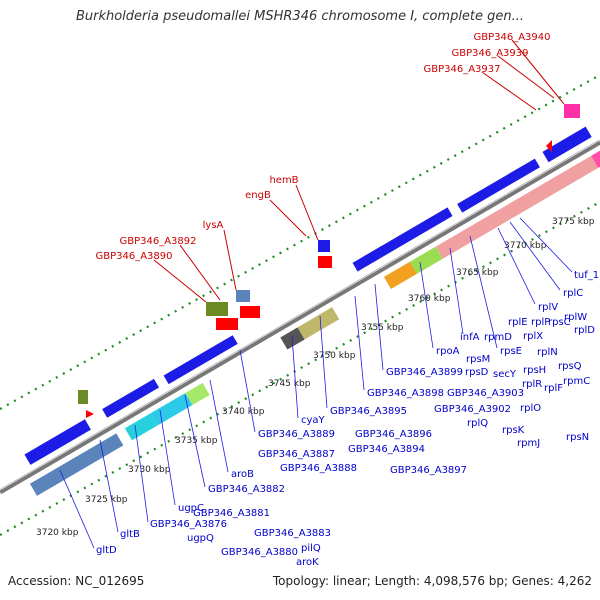 This screenshot has height=600, width=600. What do you see at coordinates (106, 550) in the screenshot?
I see `gene-label: gltD` at bounding box center [106, 550].